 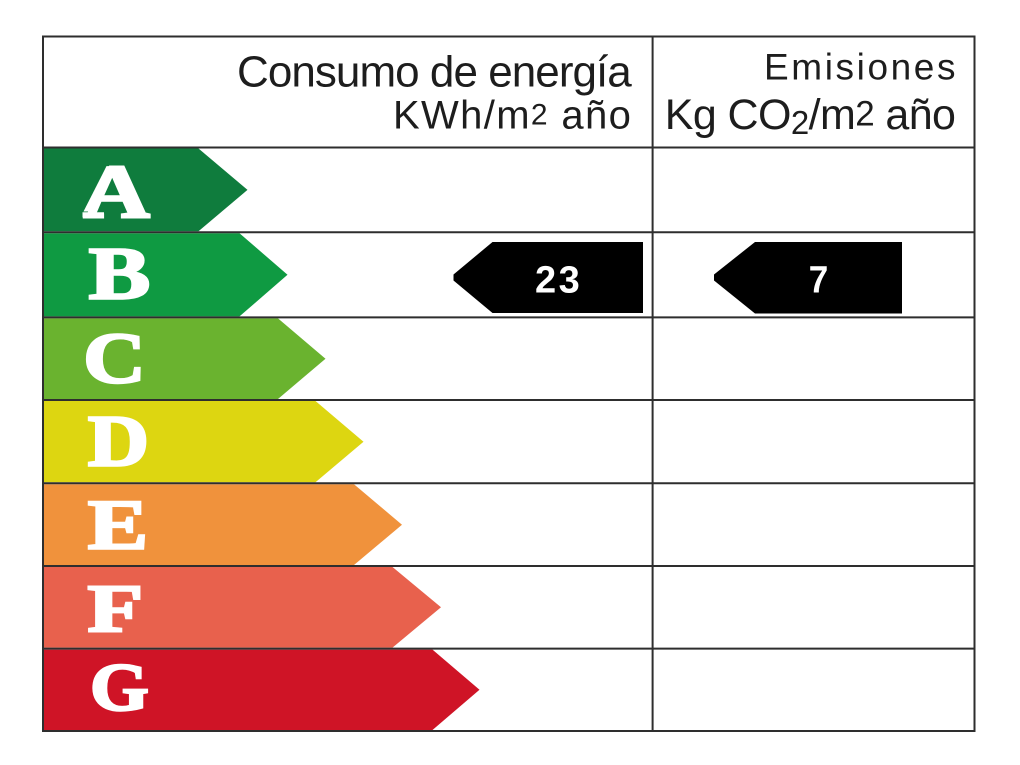 I want to click on svg-text: Kg CO2/m2 año, so click(x=810, y=116).